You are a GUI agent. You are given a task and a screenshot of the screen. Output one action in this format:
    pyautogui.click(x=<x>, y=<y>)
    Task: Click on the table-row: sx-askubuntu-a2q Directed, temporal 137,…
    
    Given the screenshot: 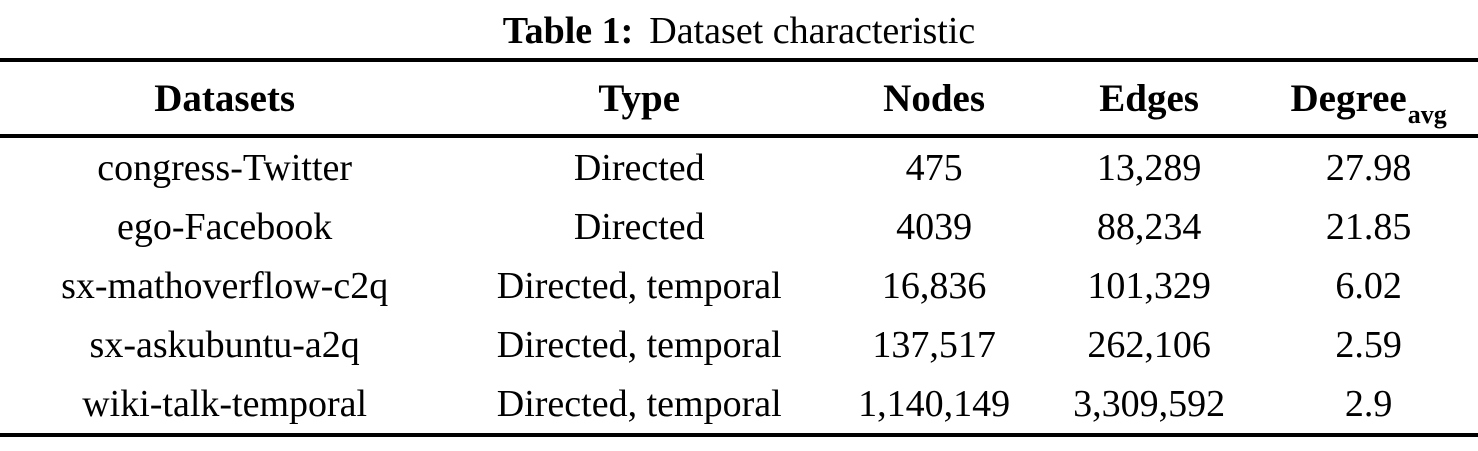 What is the action you would take?
    pyautogui.click(x=739, y=344)
    